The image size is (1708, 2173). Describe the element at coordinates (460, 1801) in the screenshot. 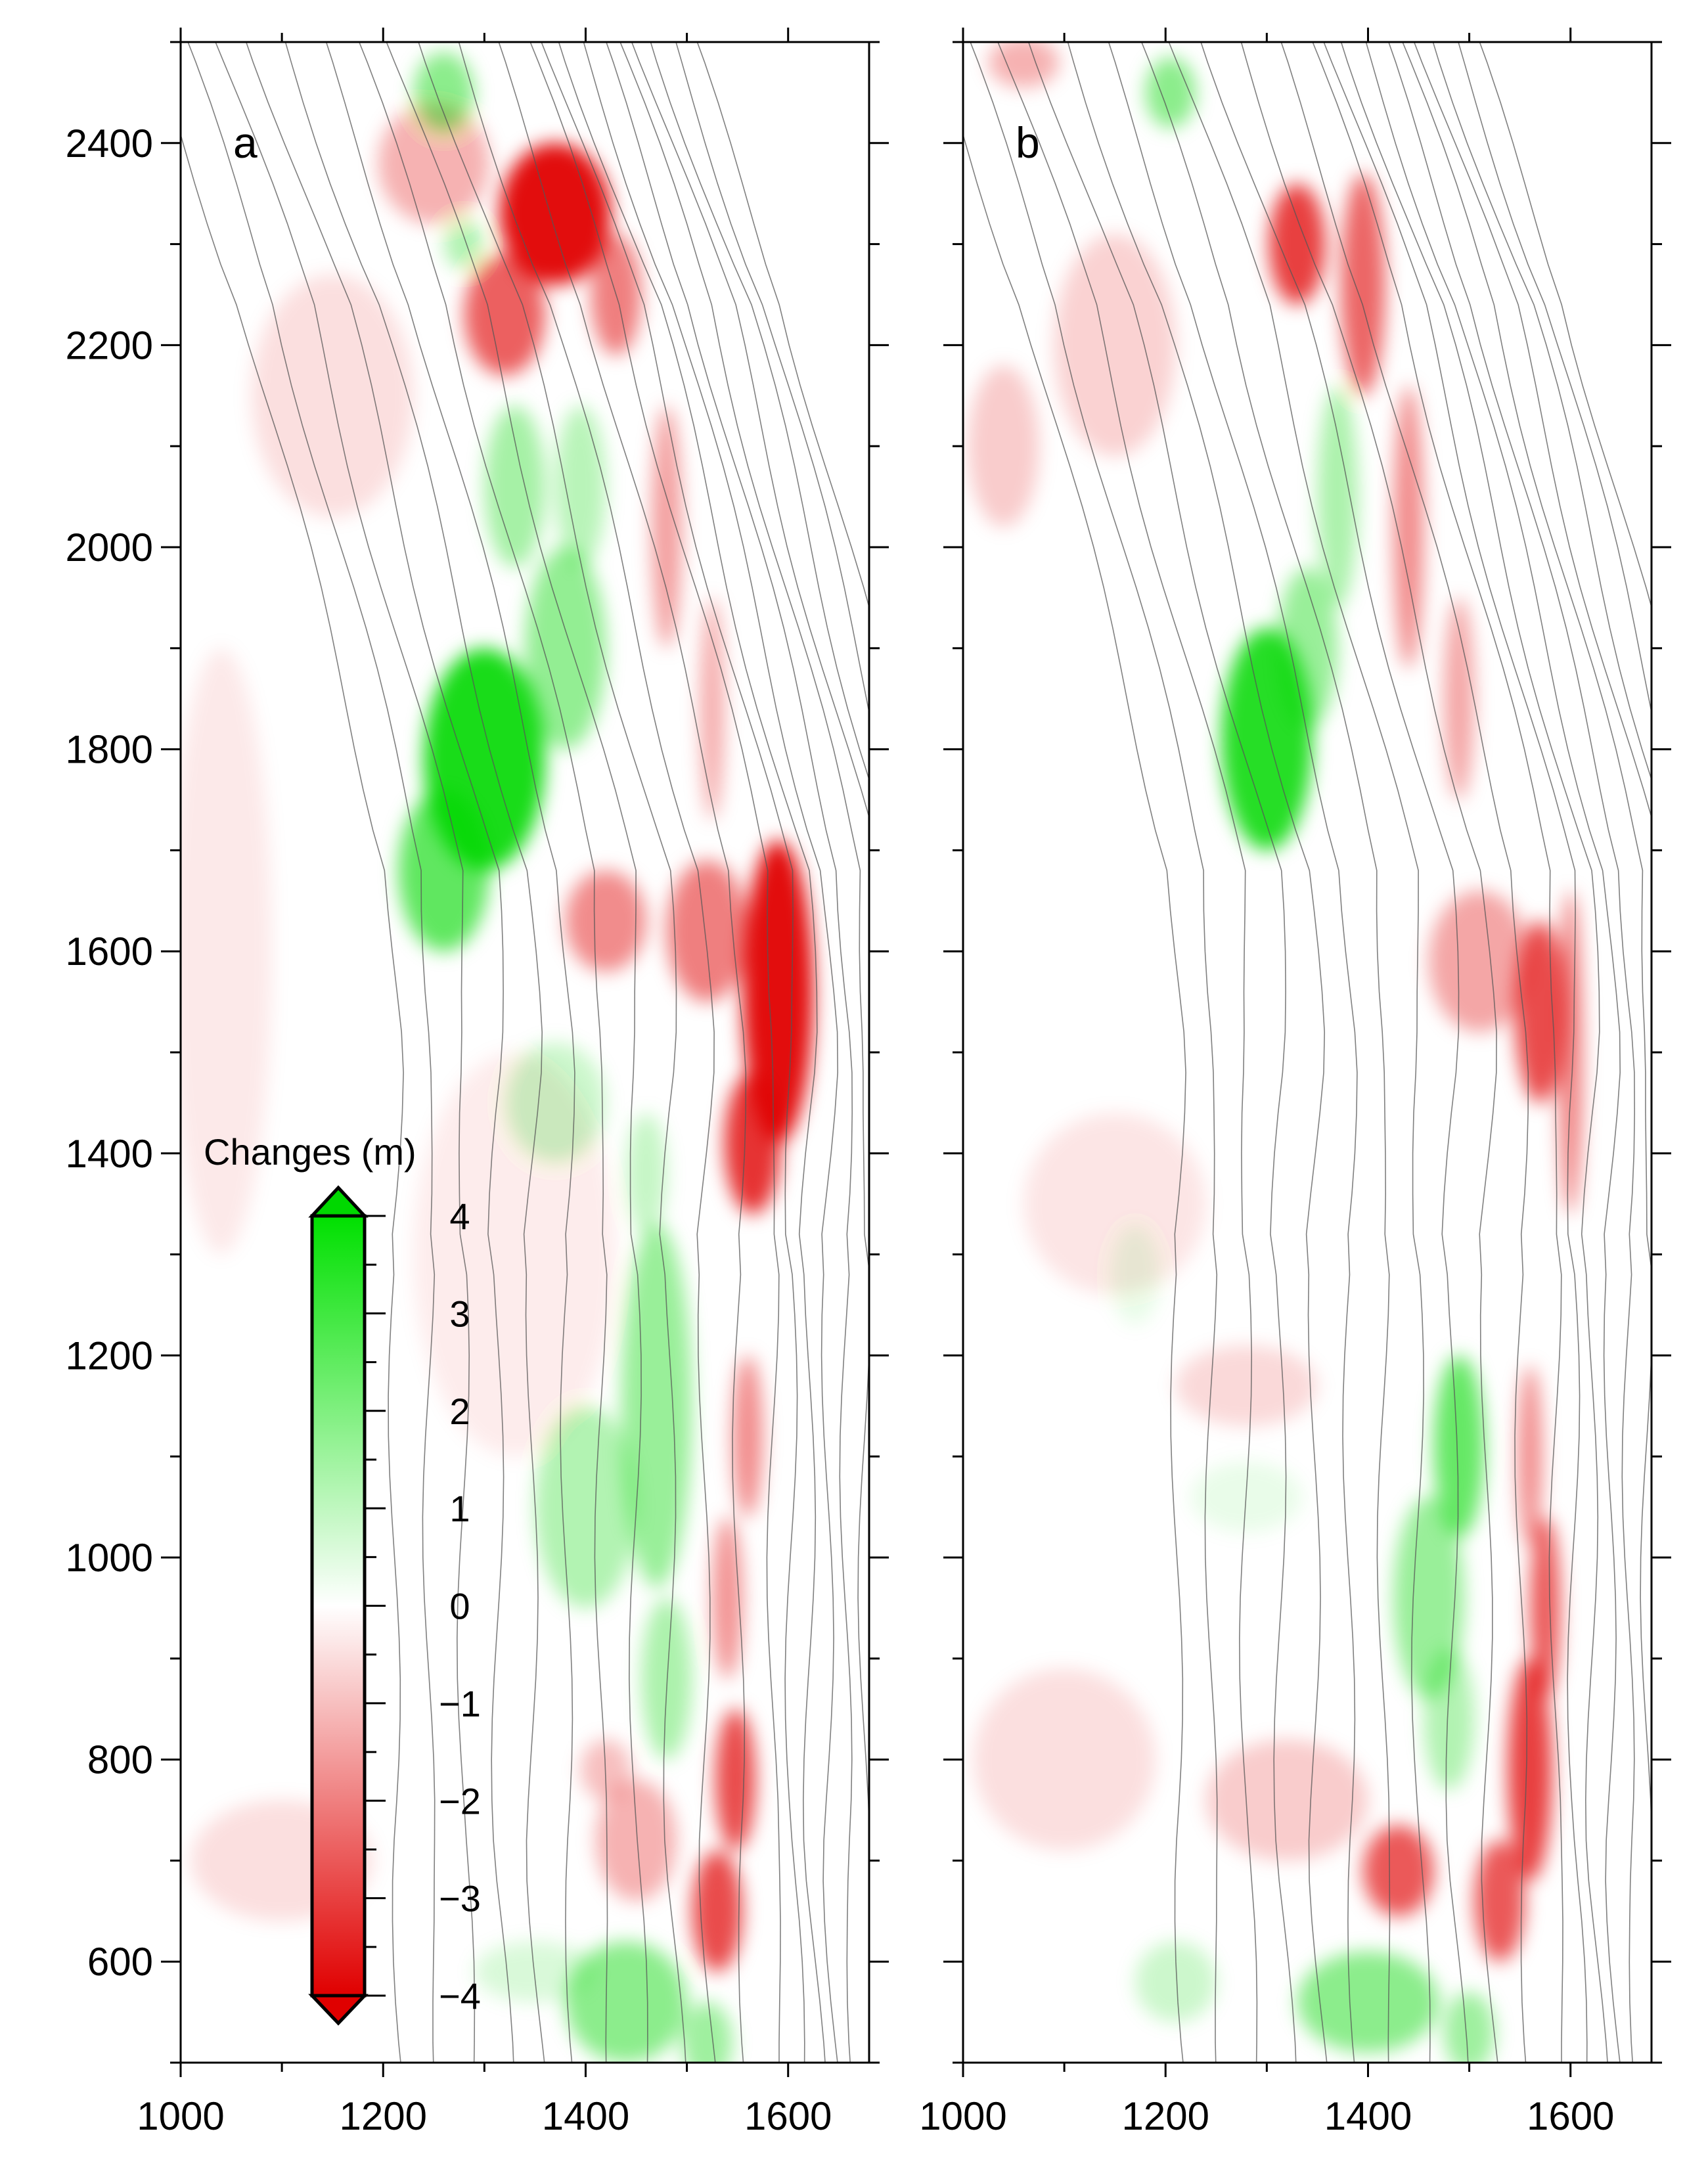

I see `colorbar-tick-label: −2` at that location.